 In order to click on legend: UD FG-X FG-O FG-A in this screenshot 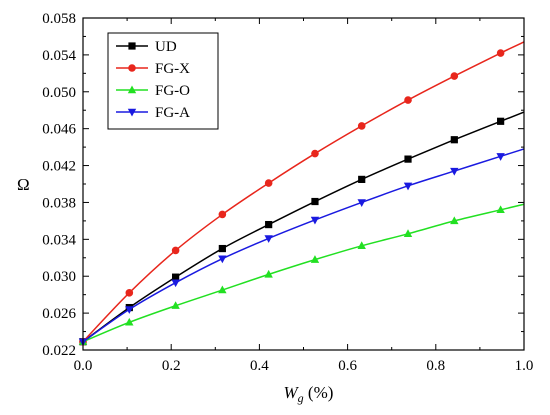, I will do `click(163, 81)`.